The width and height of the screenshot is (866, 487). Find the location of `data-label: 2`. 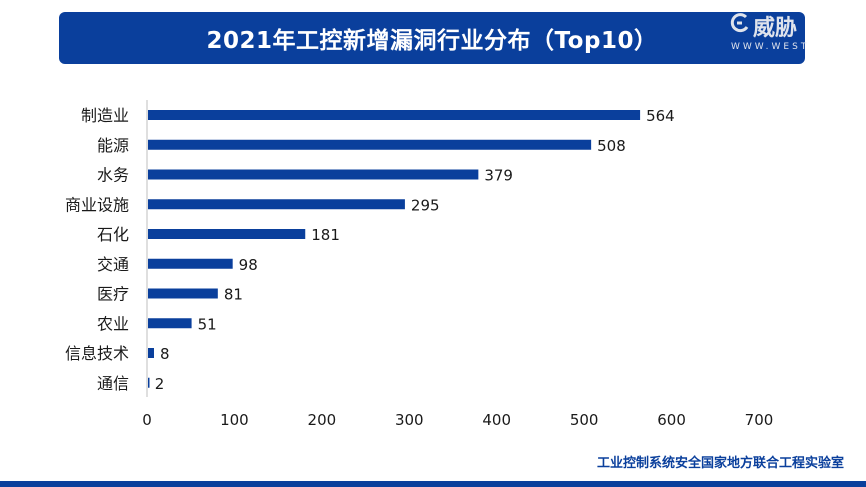

data-label: 2 is located at coordinates (160, 384).